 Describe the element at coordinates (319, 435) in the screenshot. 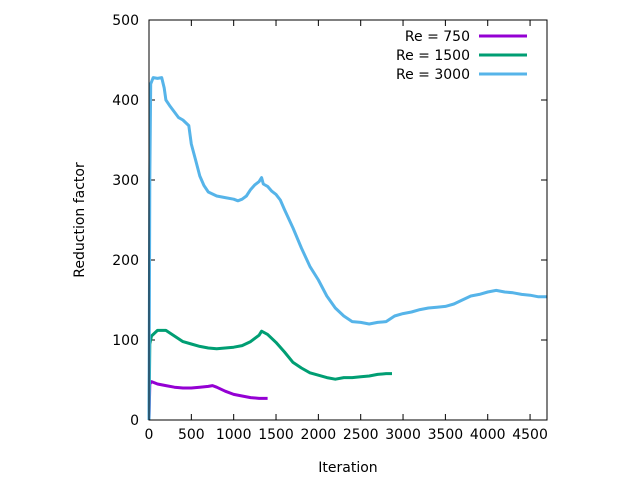

I see `x-tick-label: 2000` at that location.